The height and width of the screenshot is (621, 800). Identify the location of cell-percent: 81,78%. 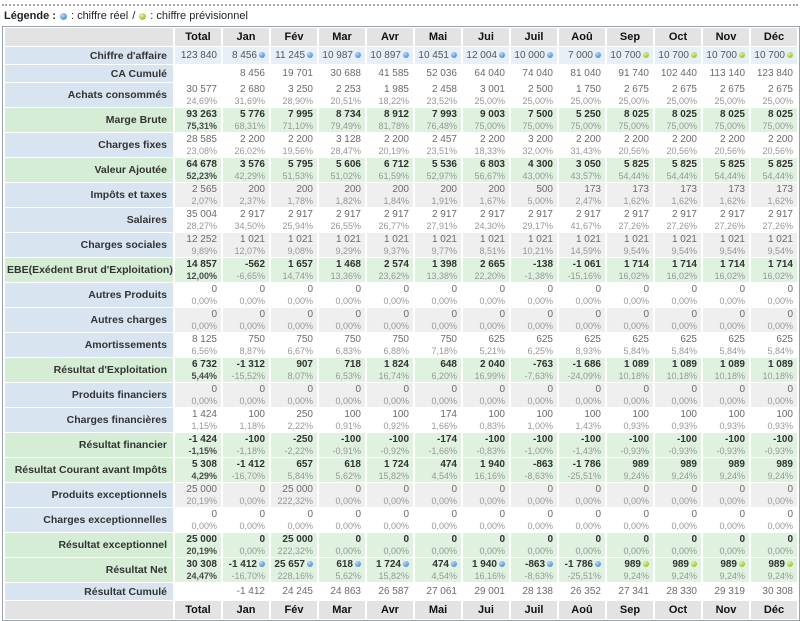
(393, 126).